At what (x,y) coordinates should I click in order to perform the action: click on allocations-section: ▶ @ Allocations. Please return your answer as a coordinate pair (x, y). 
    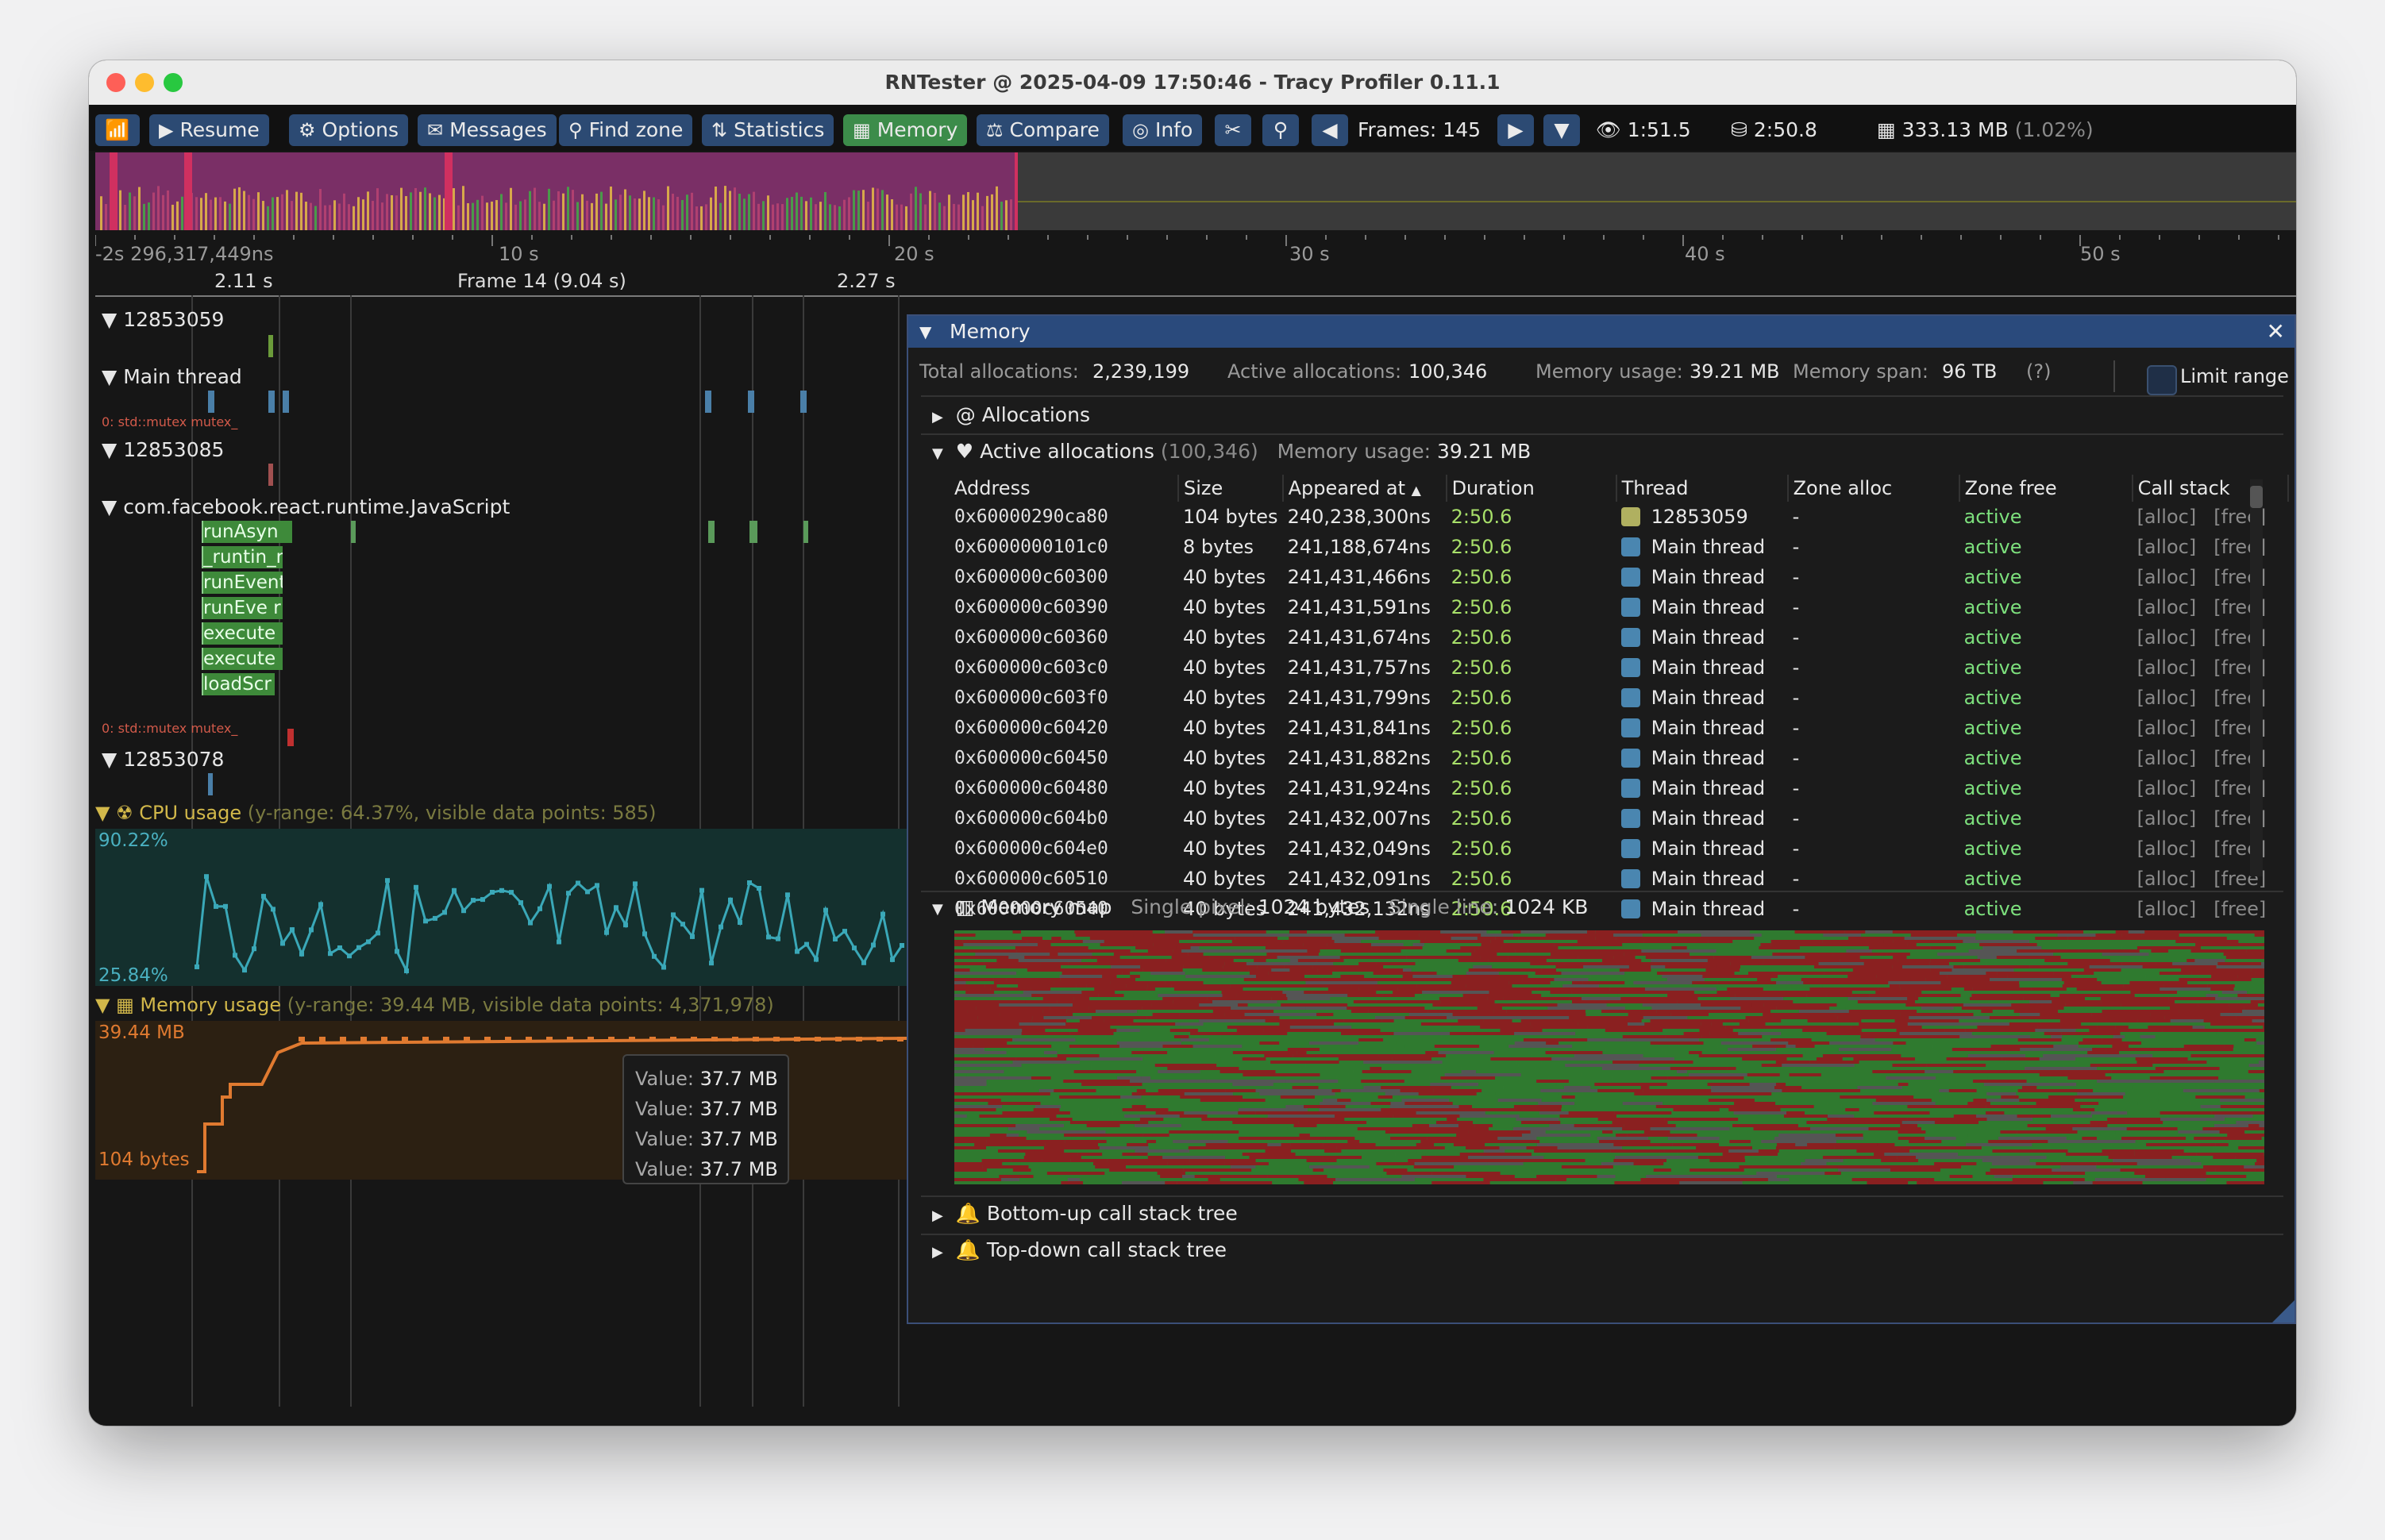
    Looking at the image, I should click on (1011, 414).